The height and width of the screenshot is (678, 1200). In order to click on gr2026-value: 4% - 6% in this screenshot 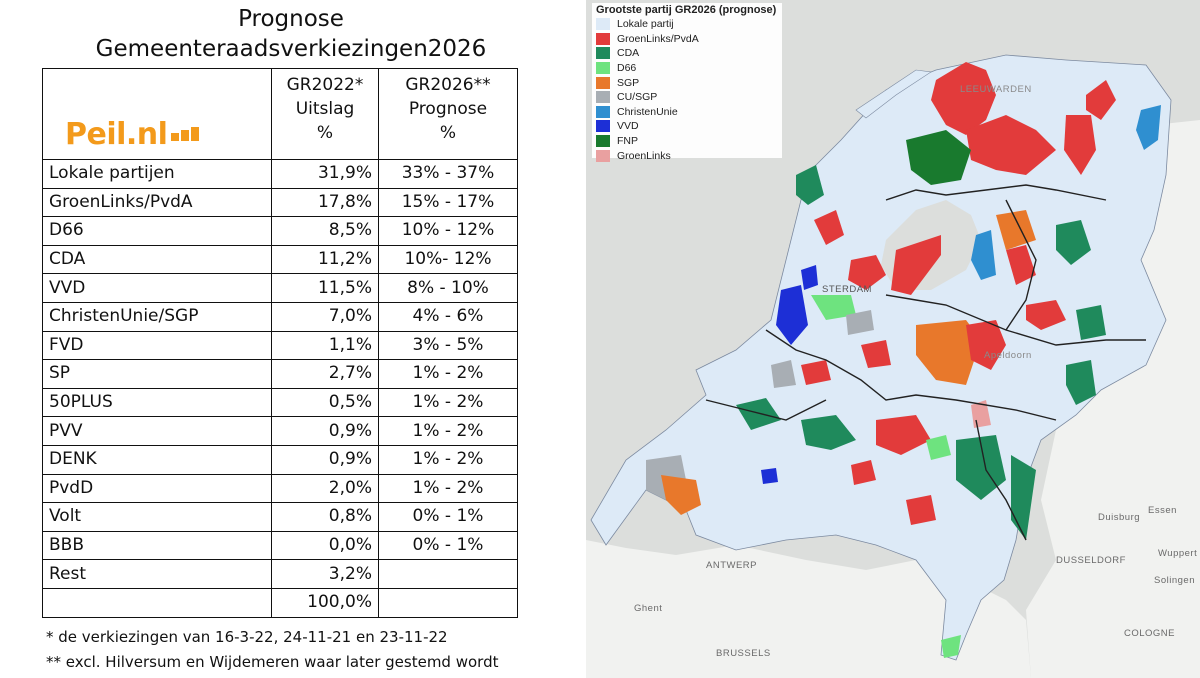, I will do `click(448, 316)`.